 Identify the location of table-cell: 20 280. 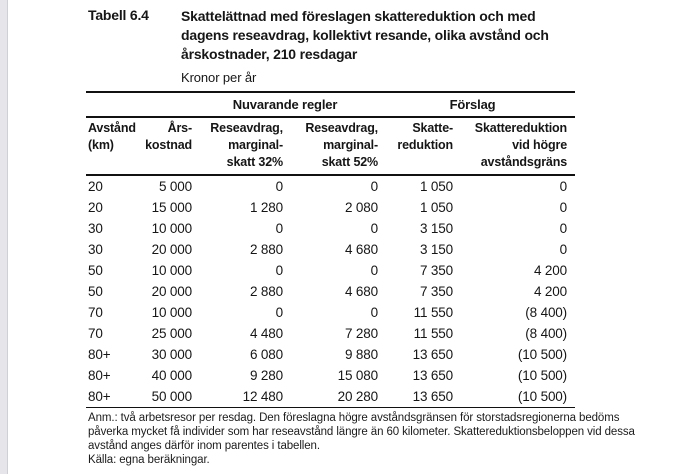
(358, 396).